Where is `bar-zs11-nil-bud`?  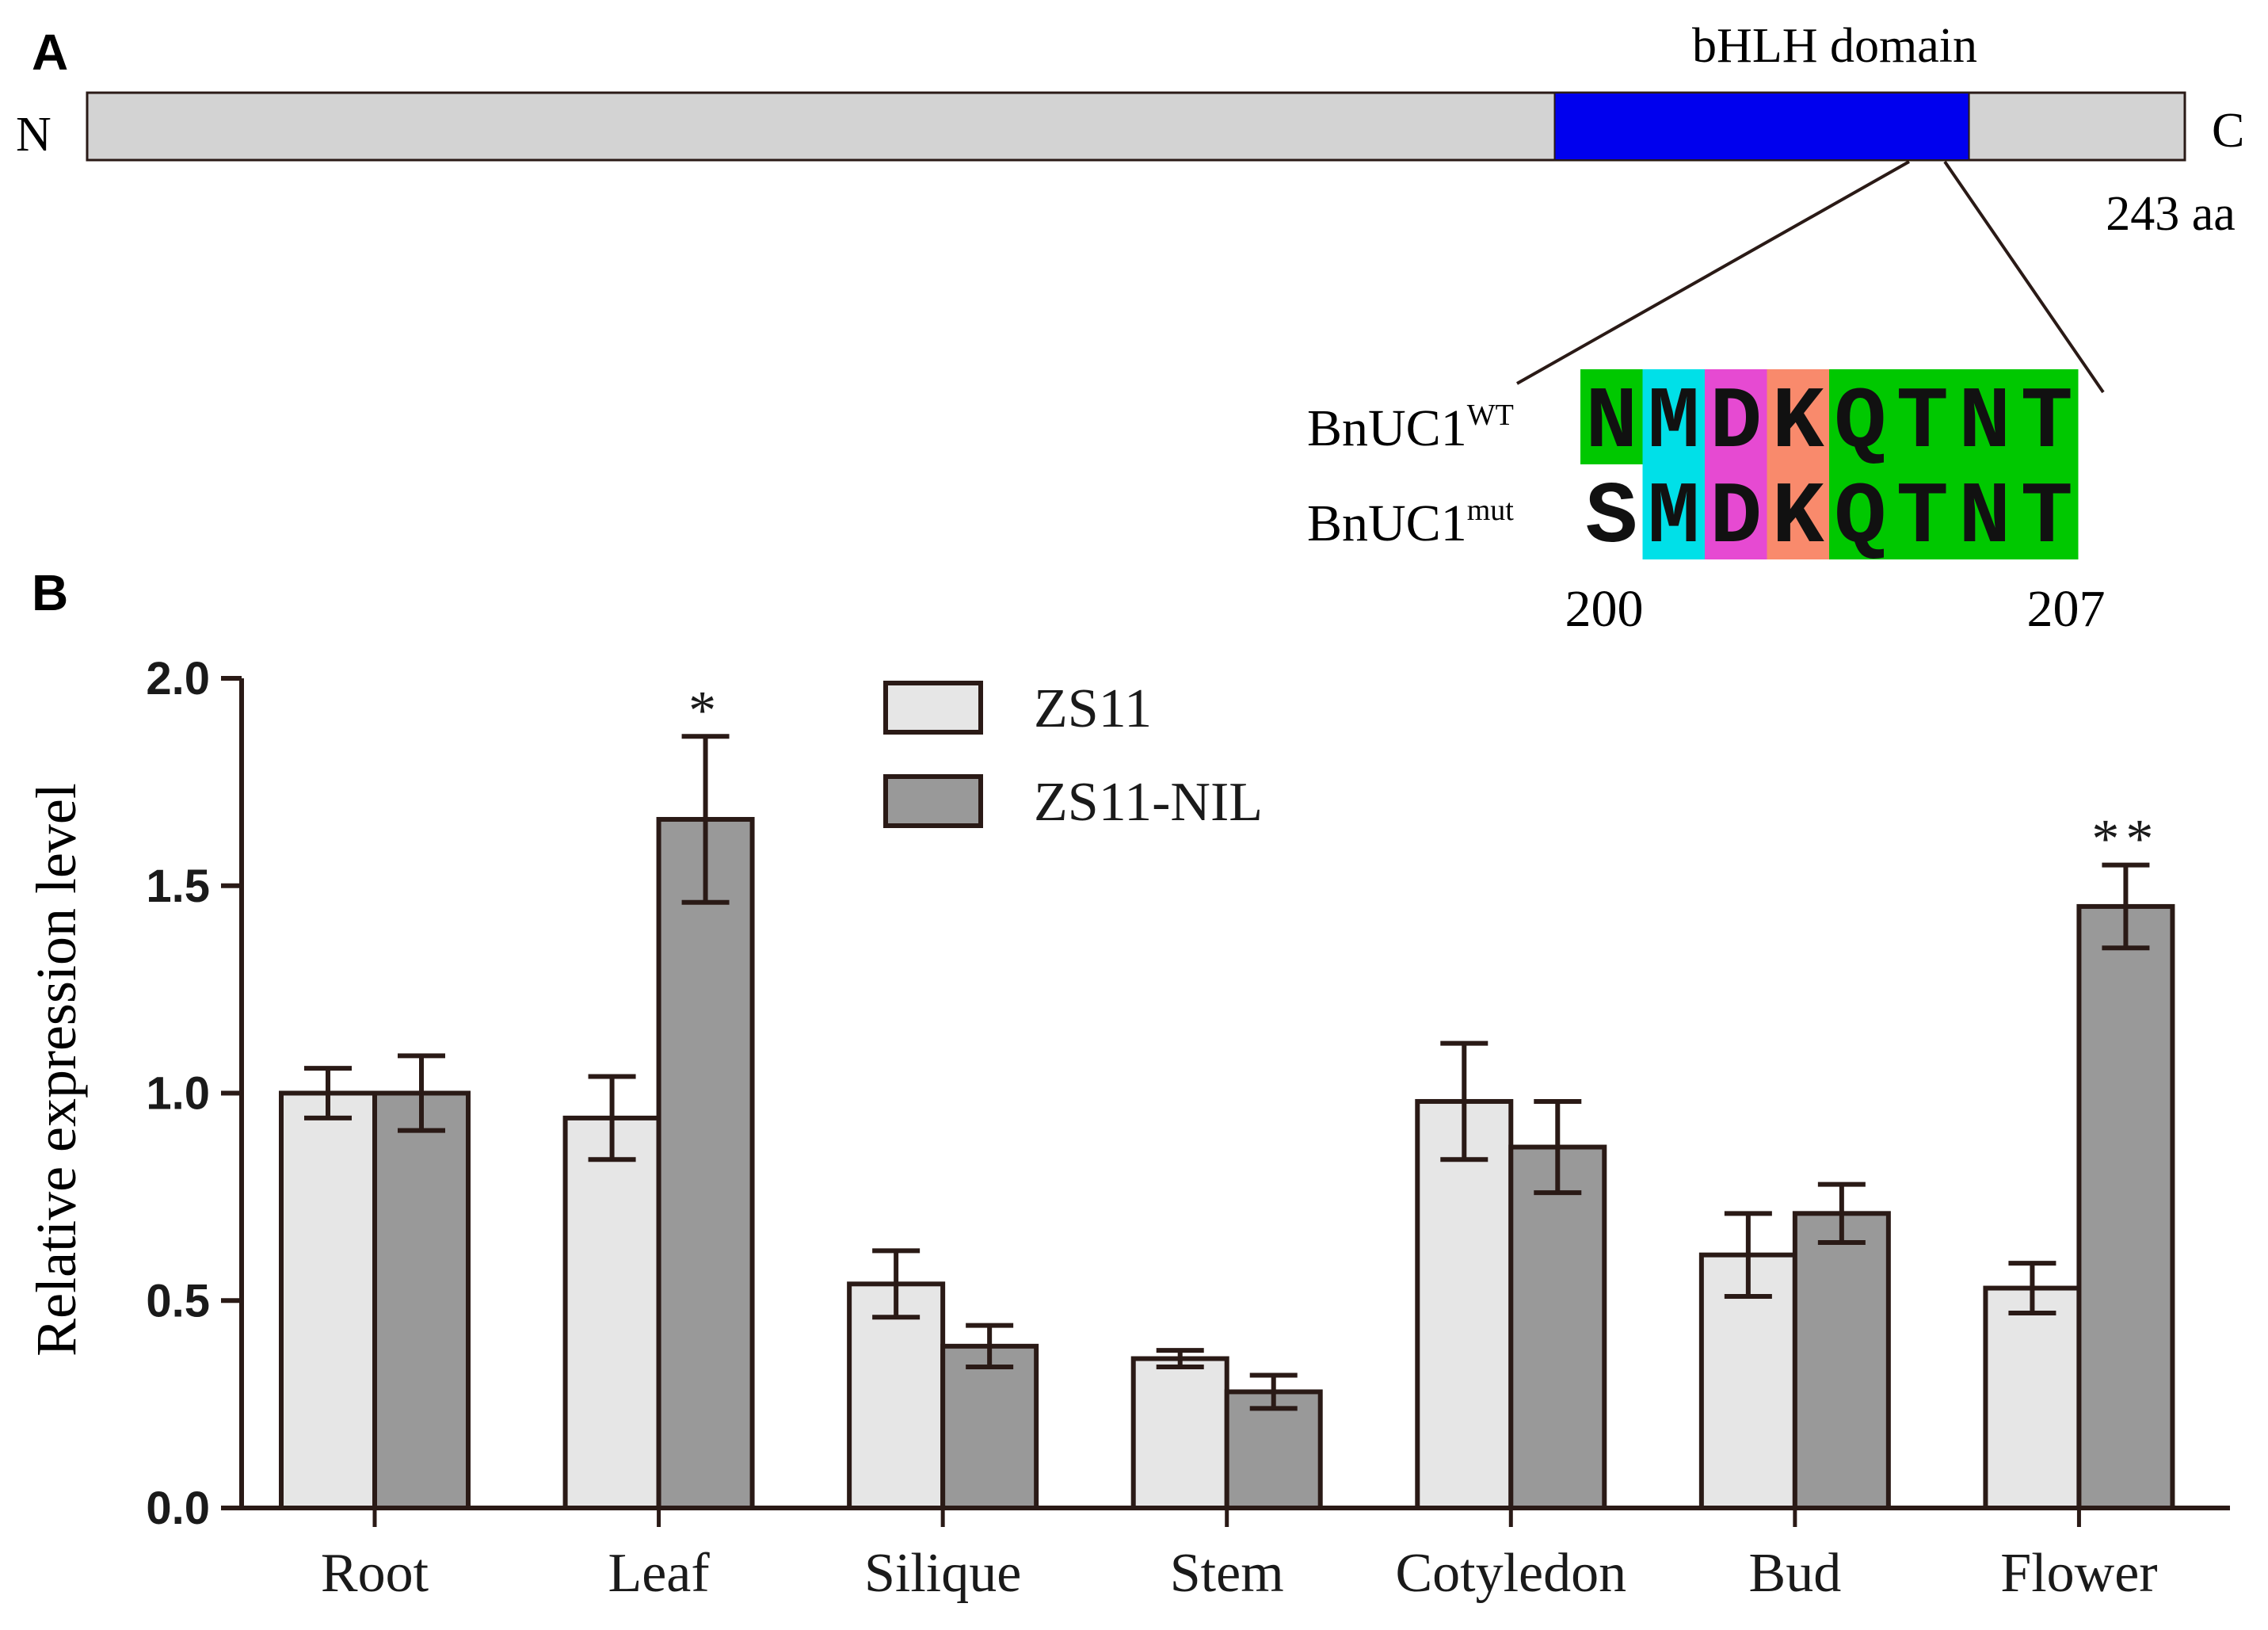
bar-zs11-nil-bud is located at coordinates (1841, 1360).